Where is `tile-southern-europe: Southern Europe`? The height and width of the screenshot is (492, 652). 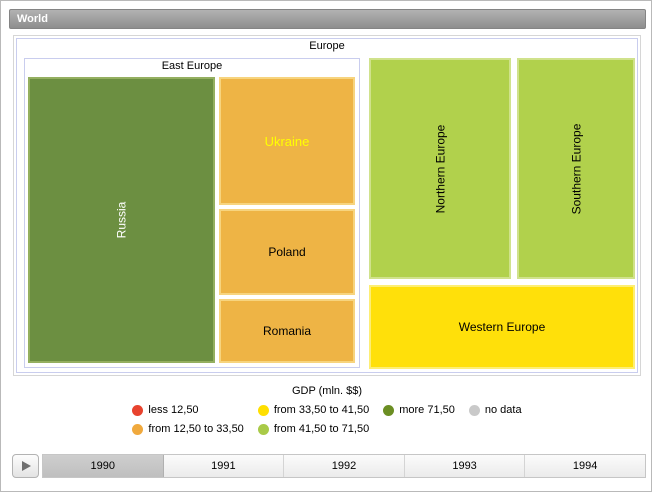 tile-southern-europe: Southern Europe is located at coordinates (576, 168).